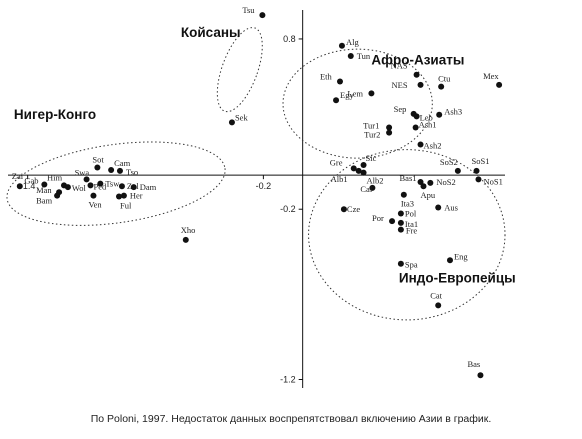 This screenshot has height=439, width=582. Describe the element at coordinates (79, 188) in the screenshot. I see `point-label: Wol` at that location.